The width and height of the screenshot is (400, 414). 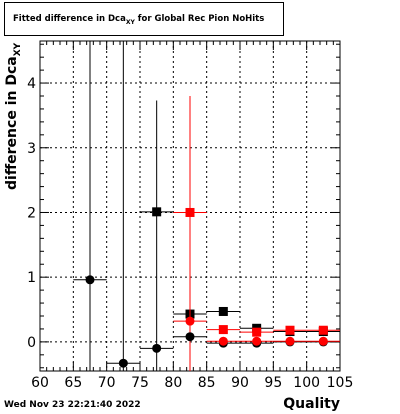 What do you see at coordinates (73, 383) in the screenshot?
I see `x-tick-label: 65` at bounding box center [73, 383].